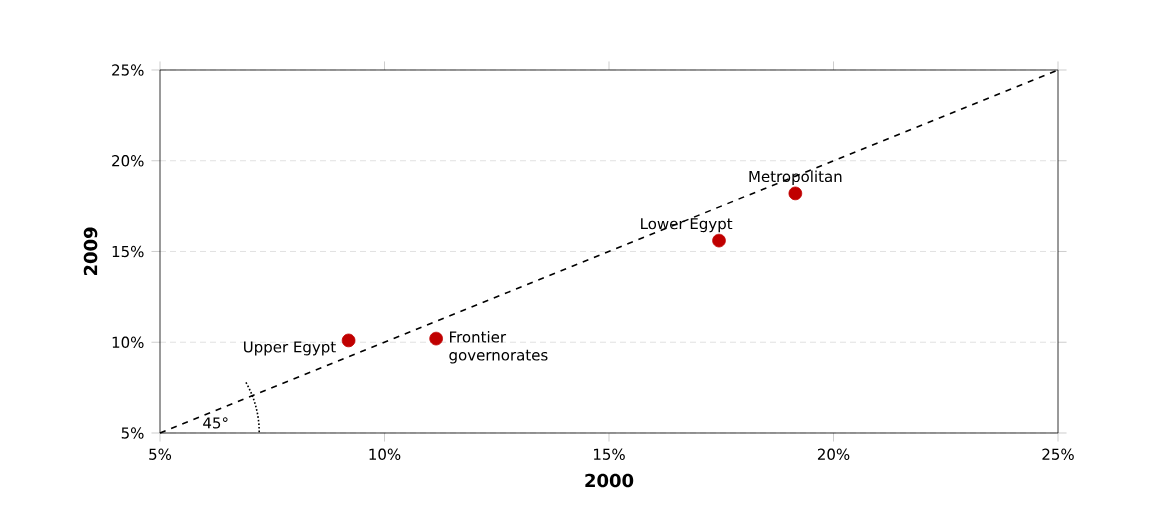  What do you see at coordinates (128, 161) in the screenshot?
I see `y-tick-label: 20%` at bounding box center [128, 161].